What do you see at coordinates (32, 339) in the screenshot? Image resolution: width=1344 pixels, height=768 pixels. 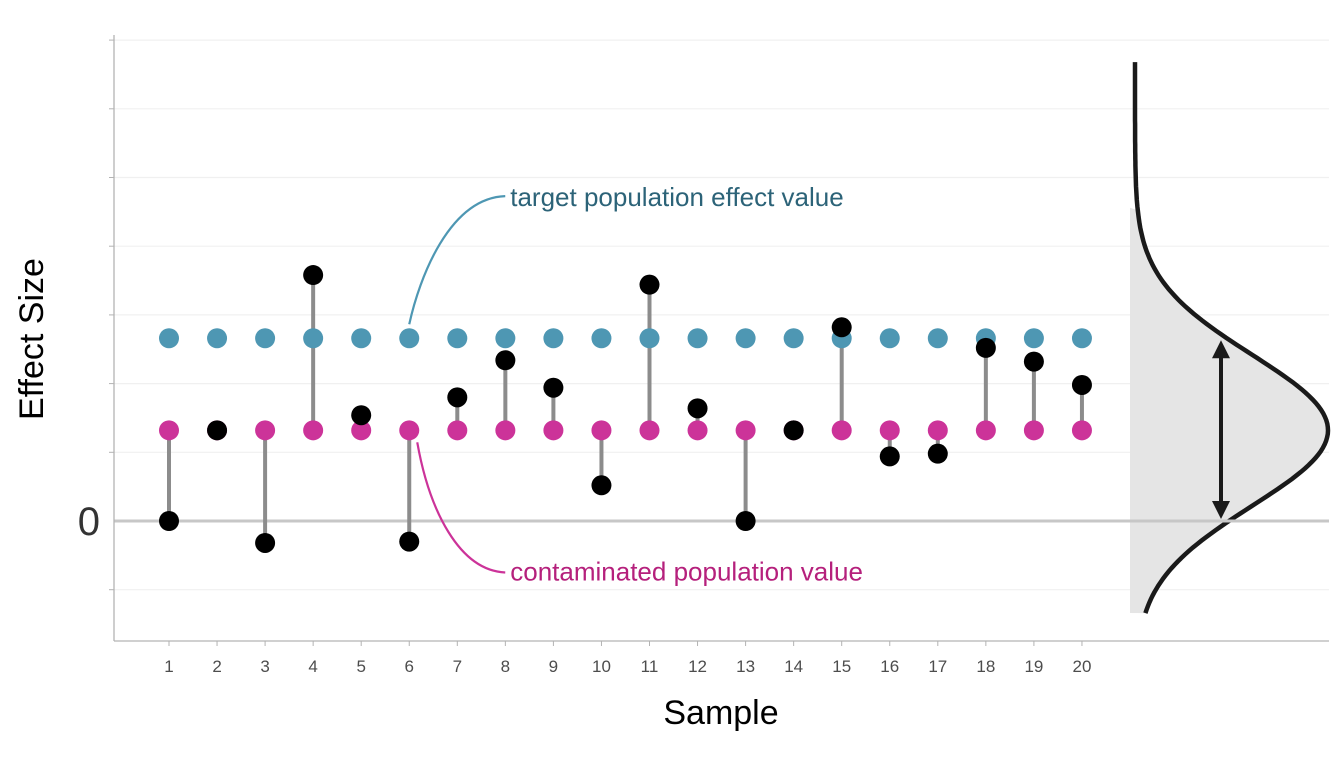 I see `y-axis-title: Effect Size` at bounding box center [32, 339].